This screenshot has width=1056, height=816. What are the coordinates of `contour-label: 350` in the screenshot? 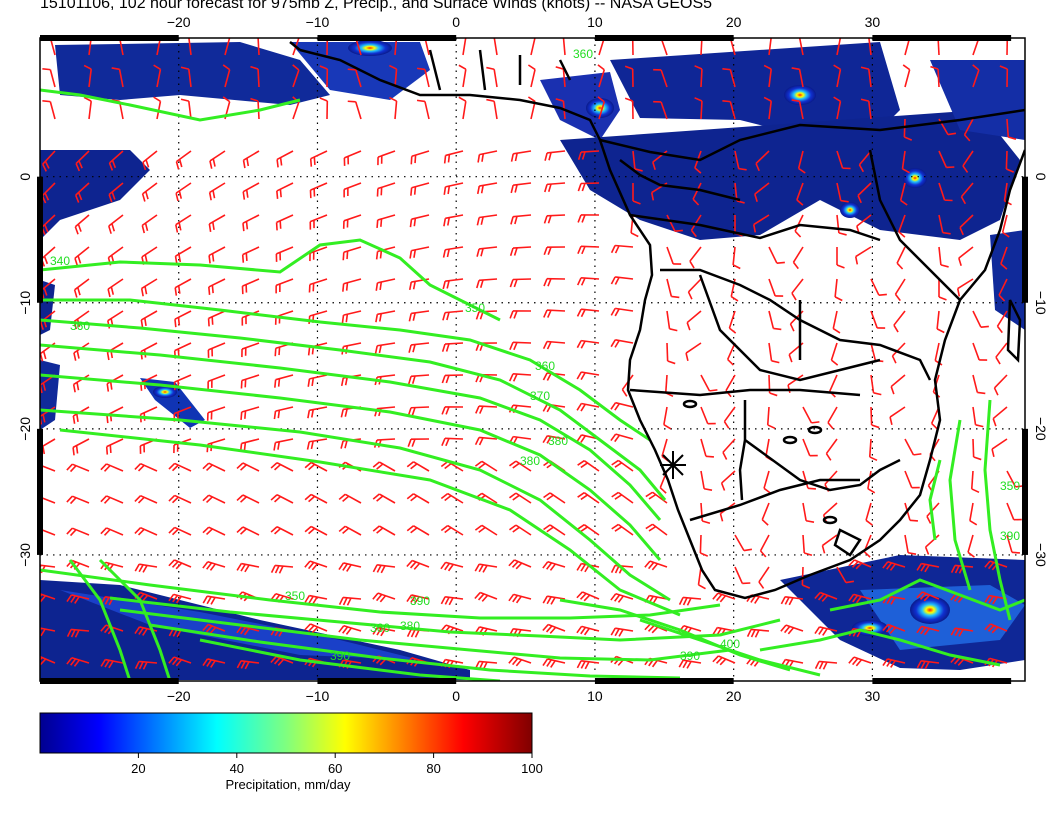 It's located at (1010, 486).